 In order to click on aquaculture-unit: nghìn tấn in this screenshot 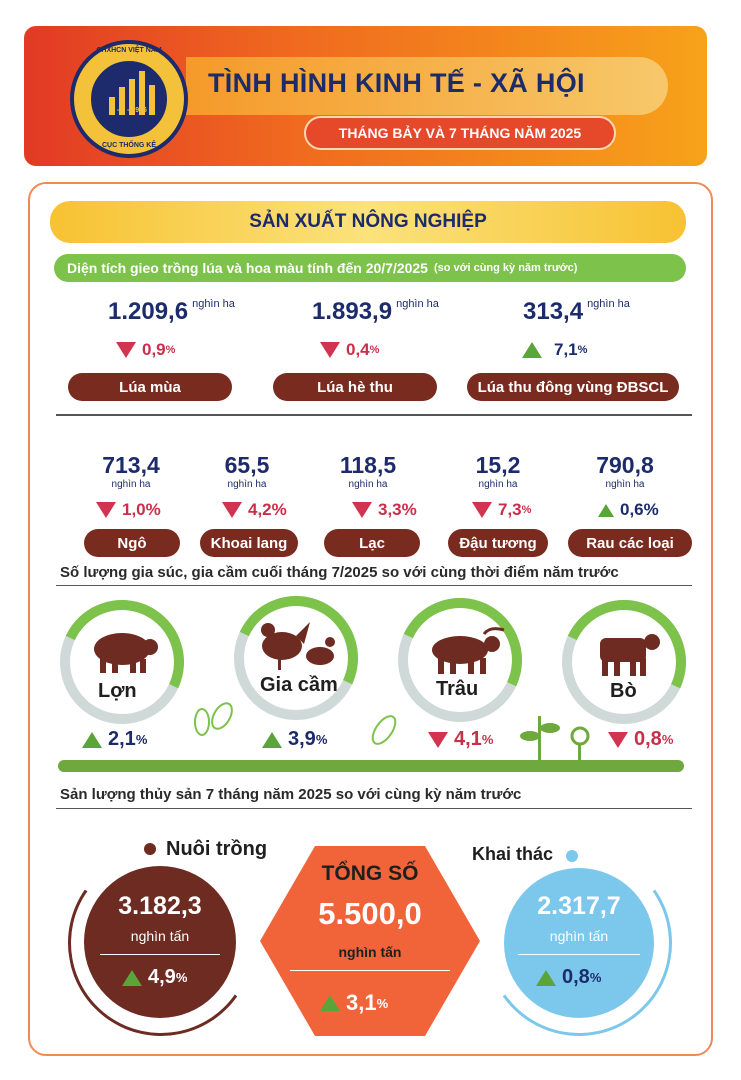, I will do `click(160, 936)`.